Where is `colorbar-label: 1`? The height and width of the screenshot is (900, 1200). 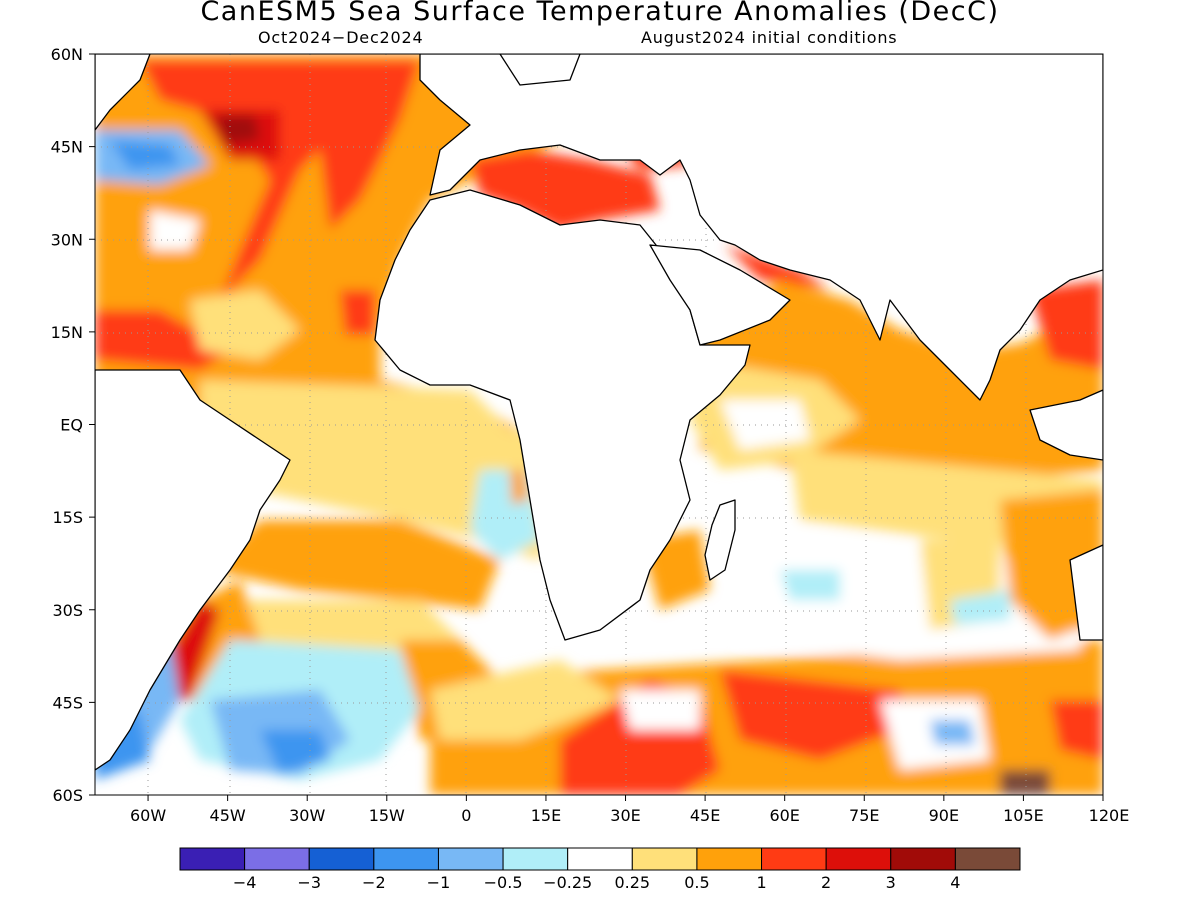
colorbar-label: 1 is located at coordinates (761, 882).